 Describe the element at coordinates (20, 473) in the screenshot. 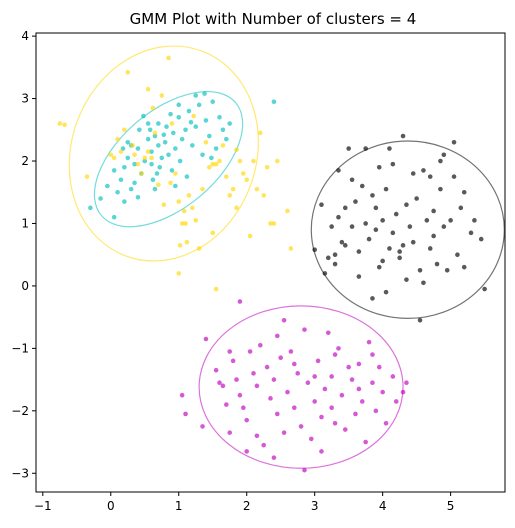

I see `y-tick-label: −3` at that location.